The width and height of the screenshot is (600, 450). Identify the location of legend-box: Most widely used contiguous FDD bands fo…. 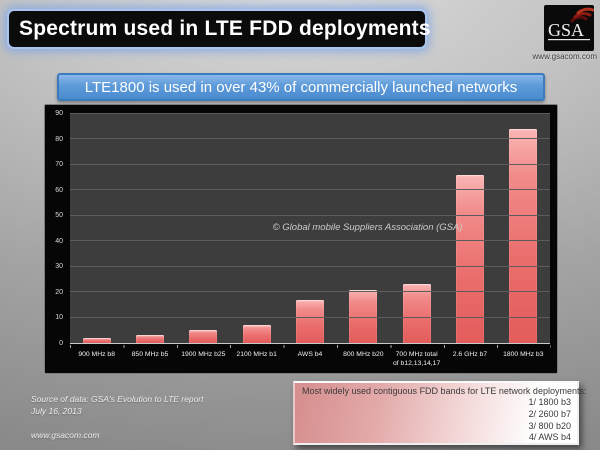
(440, 413).